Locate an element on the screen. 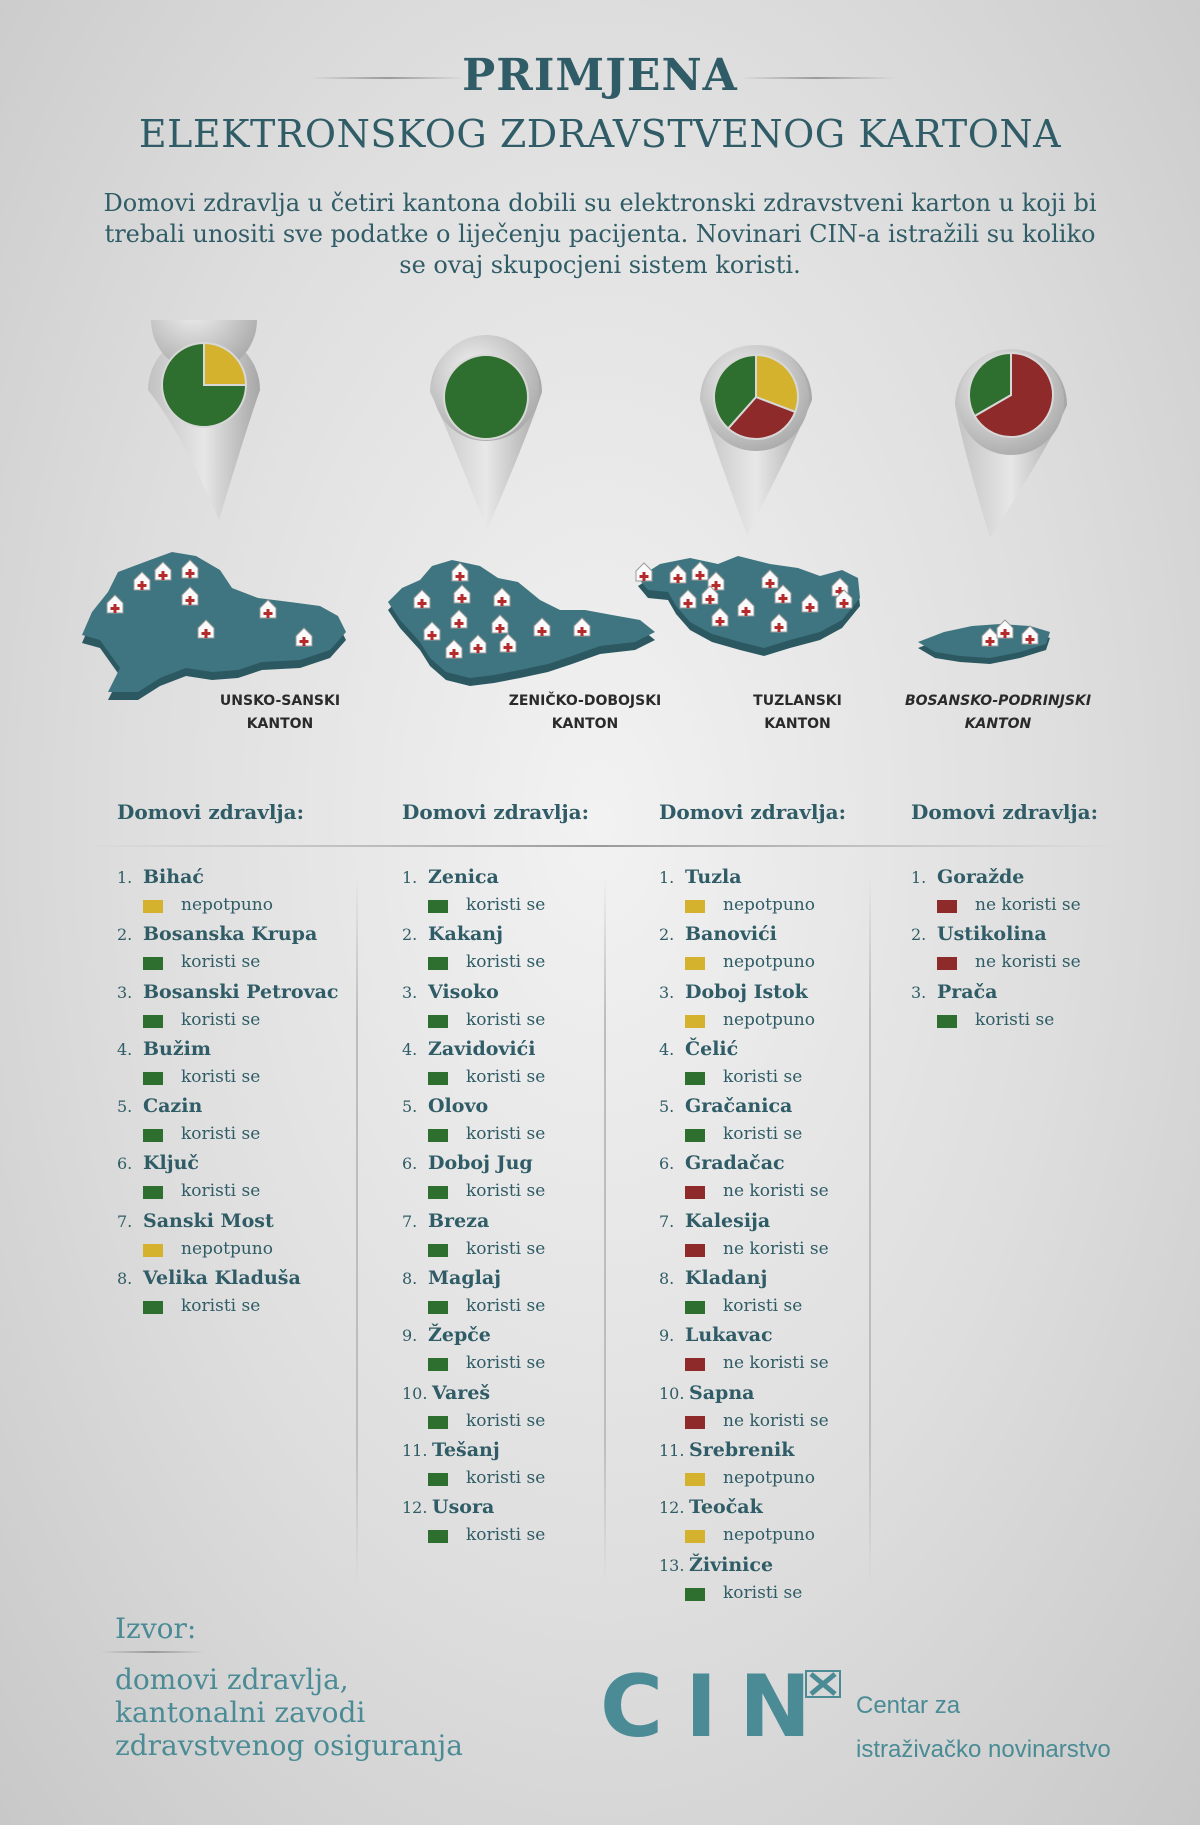 This screenshot has height=1825, width=1200. pie-bosansko-podrinjski is located at coordinates (1011, 394).